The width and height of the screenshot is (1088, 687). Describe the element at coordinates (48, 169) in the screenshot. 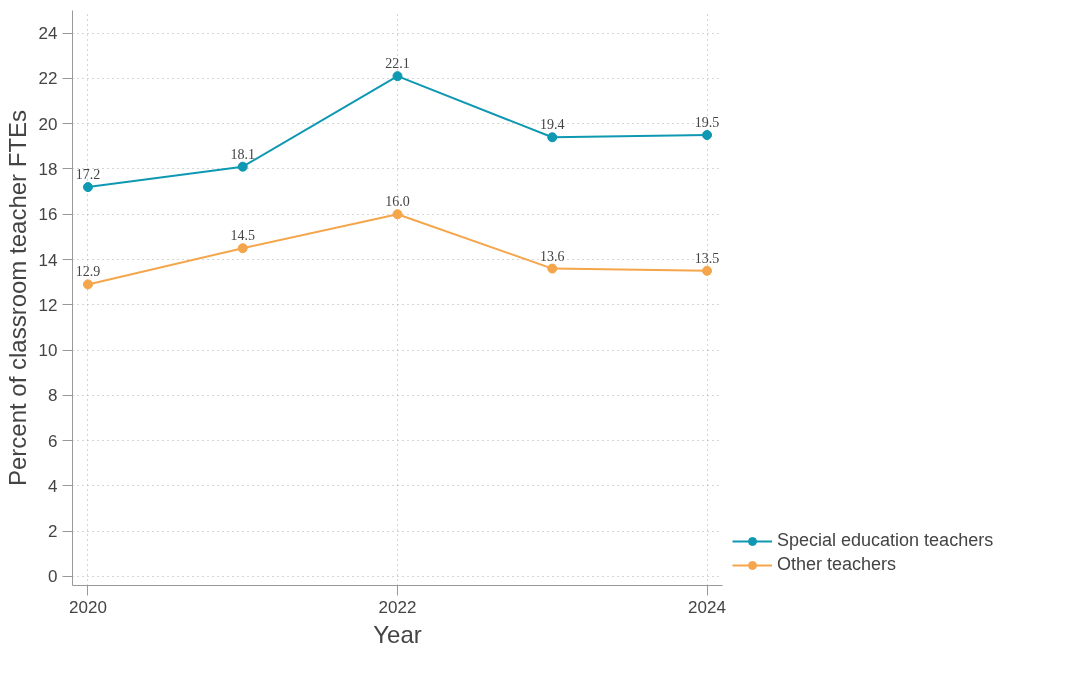

I see `y-tick-label: 18` at that location.